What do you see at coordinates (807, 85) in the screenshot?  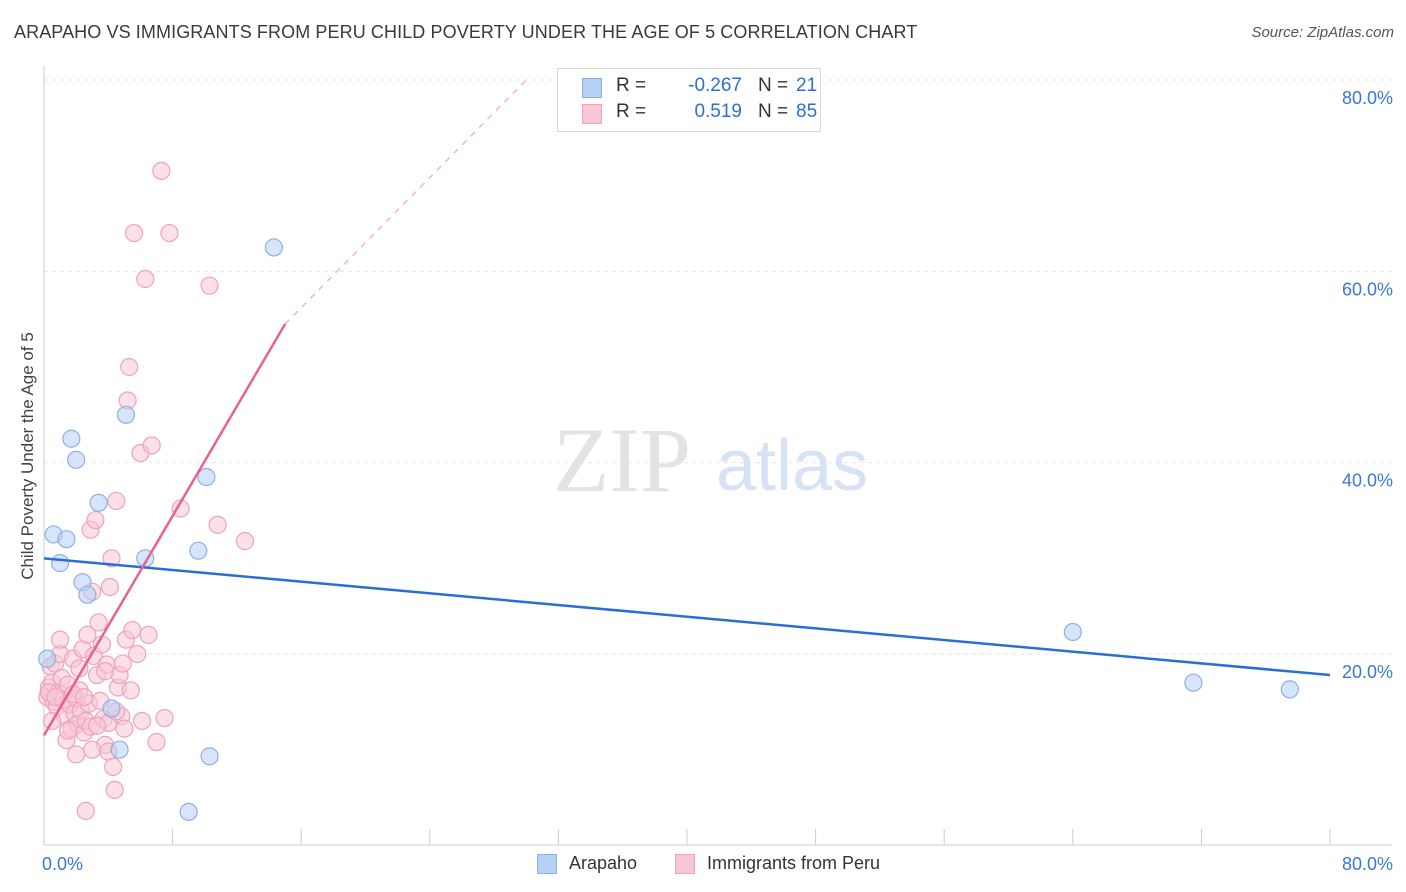 I see `legend-n-value: 21` at bounding box center [807, 85].